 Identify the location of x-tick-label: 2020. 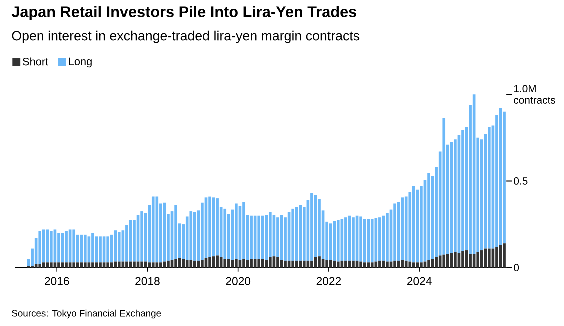
(238, 281).